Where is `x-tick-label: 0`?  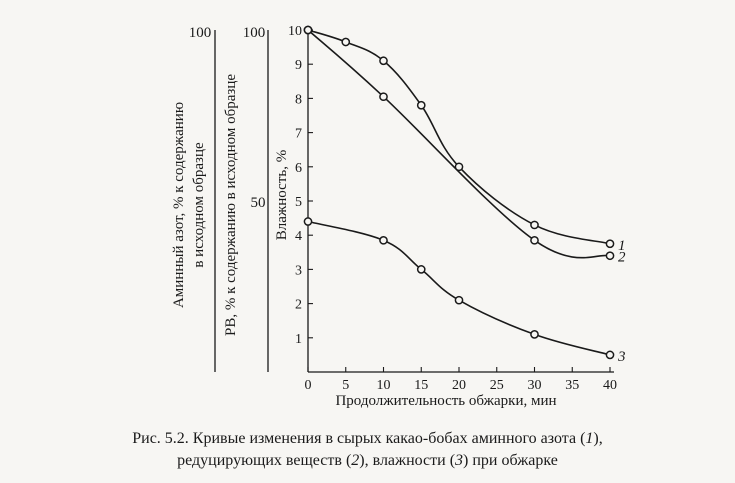
x-tick-label: 0 is located at coordinates (308, 385).